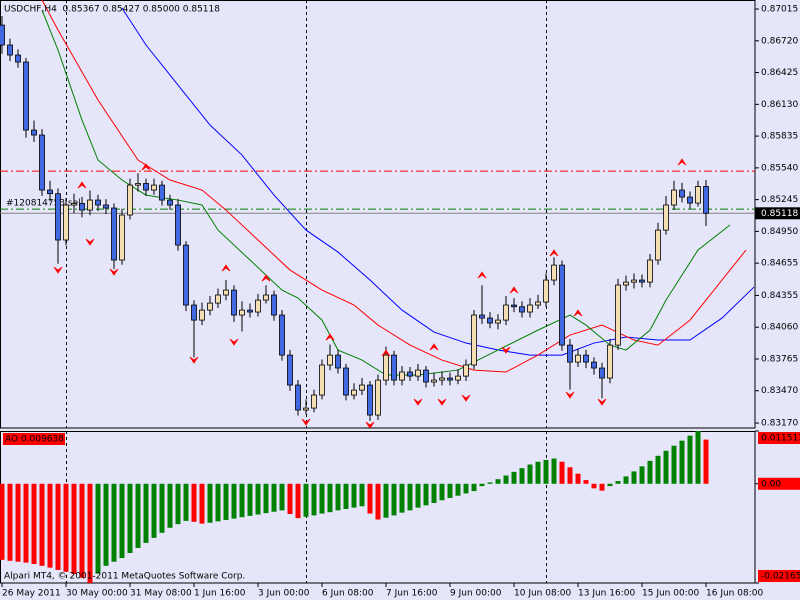  What do you see at coordinates (779, 391) in the screenshot?
I see `y-tick-label: 0.83470` at bounding box center [779, 391].